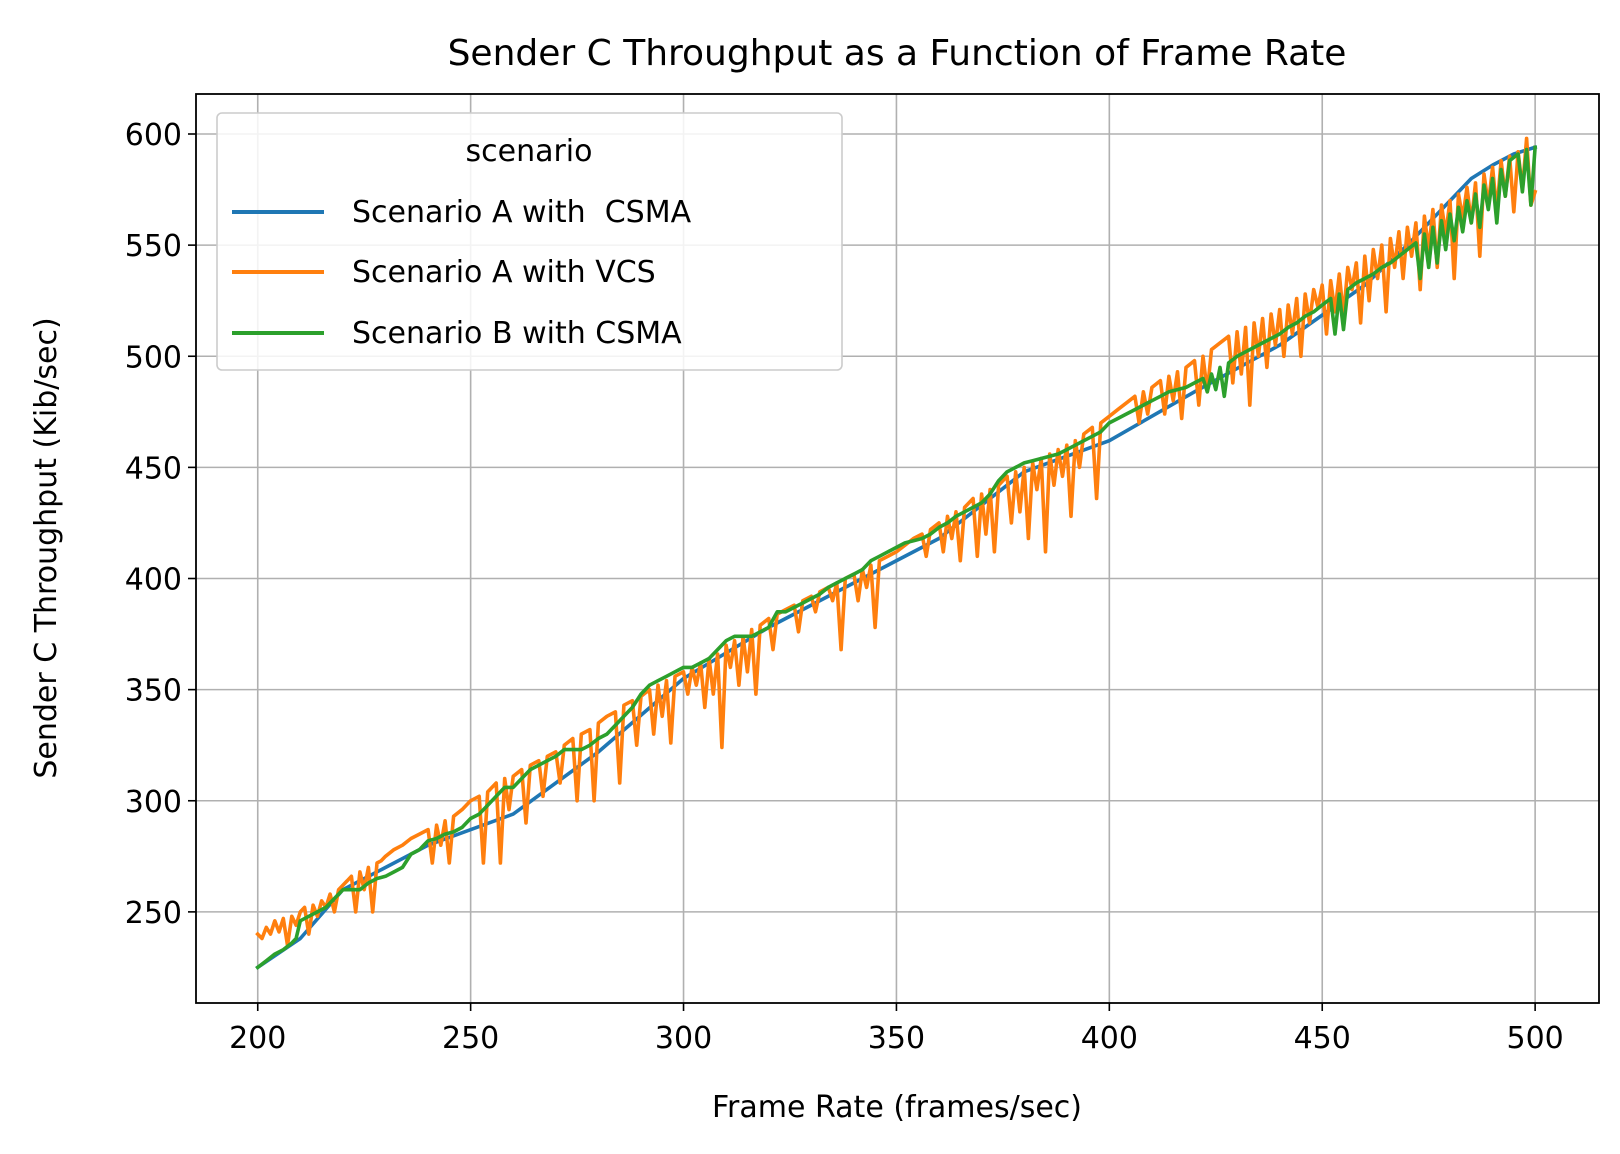  I want to click on x-tick-label: 200, so click(257, 1038).